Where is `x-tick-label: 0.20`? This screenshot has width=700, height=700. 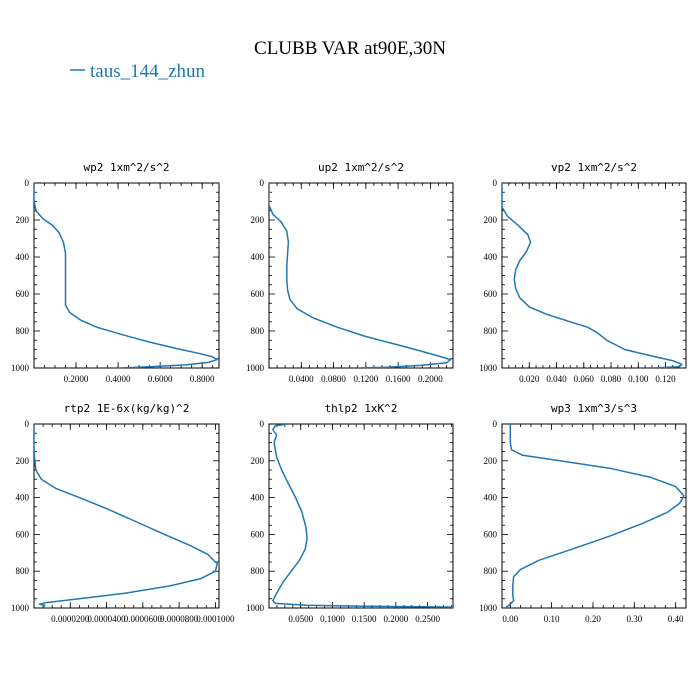 x-tick-label: 0.20 is located at coordinates (593, 619).